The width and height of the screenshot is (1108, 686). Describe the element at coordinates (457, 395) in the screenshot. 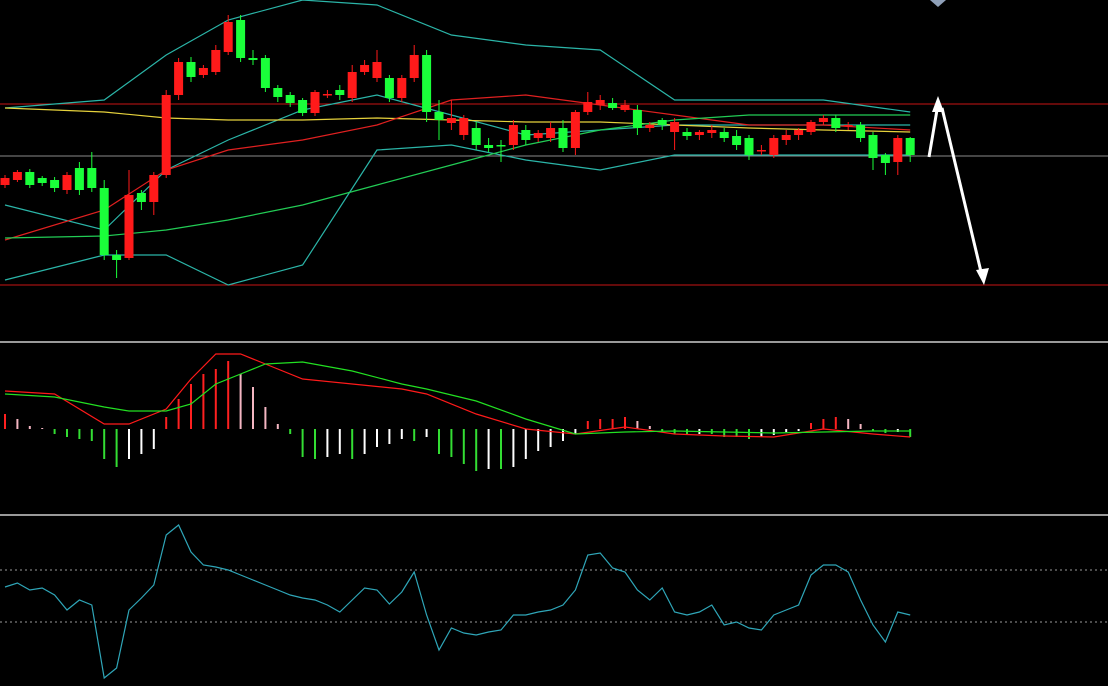

I see `macd-line` at that location.